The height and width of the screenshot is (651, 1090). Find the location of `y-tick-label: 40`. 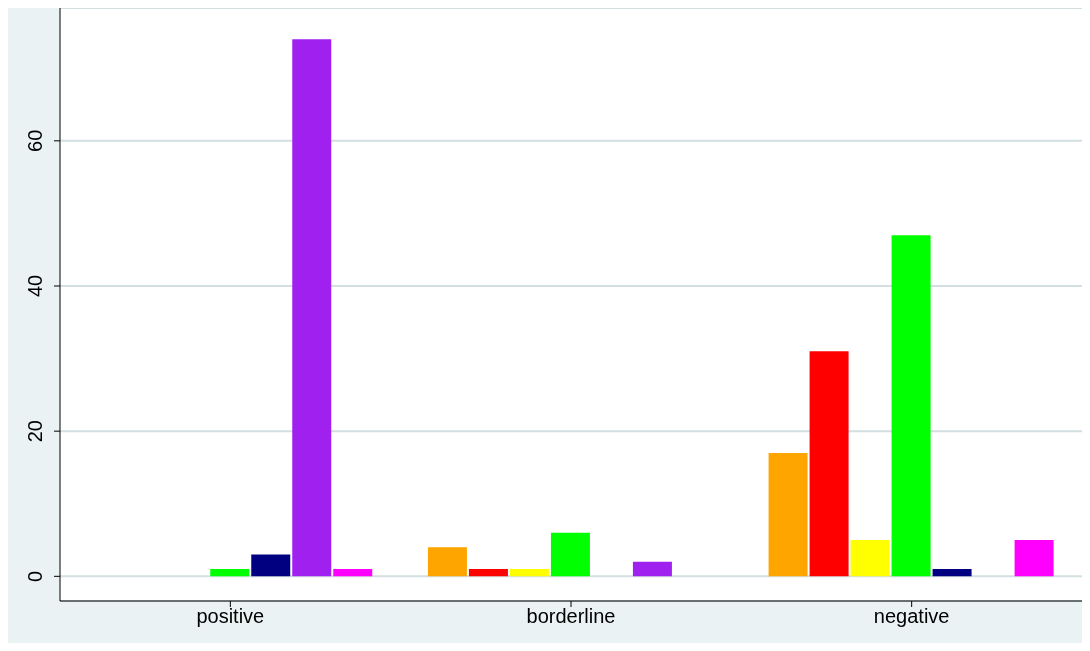

y-tick-label: 40 is located at coordinates (35, 286).